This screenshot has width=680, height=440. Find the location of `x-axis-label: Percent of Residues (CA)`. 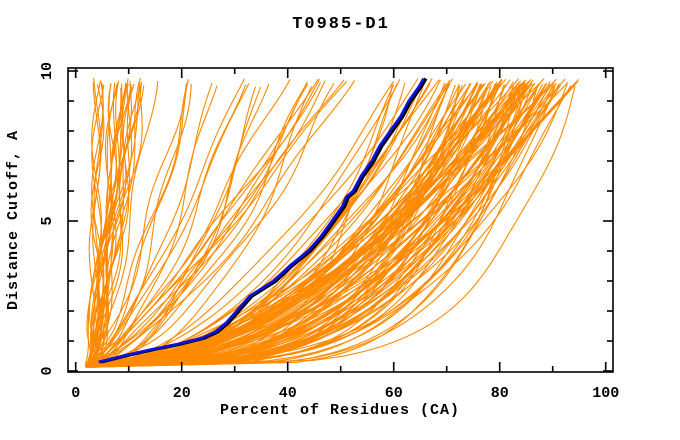

x-axis-label: Percent of Residues (CA) is located at coordinates (340, 410).